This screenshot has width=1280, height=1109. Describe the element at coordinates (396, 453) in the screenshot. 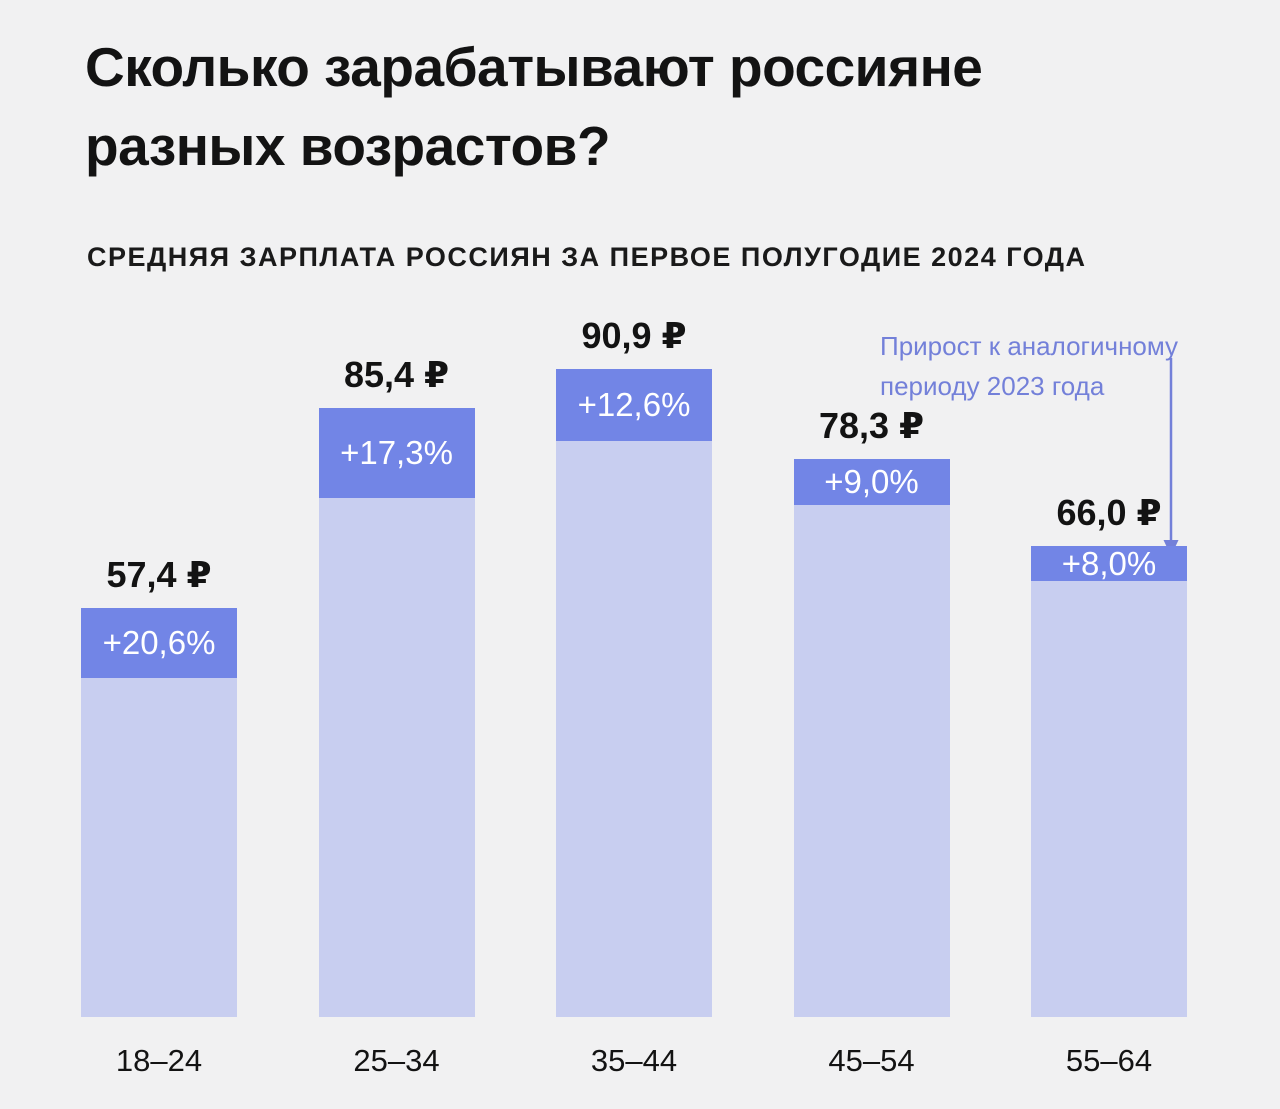

I see `bar-growth-segment: +17,3%` at that location.